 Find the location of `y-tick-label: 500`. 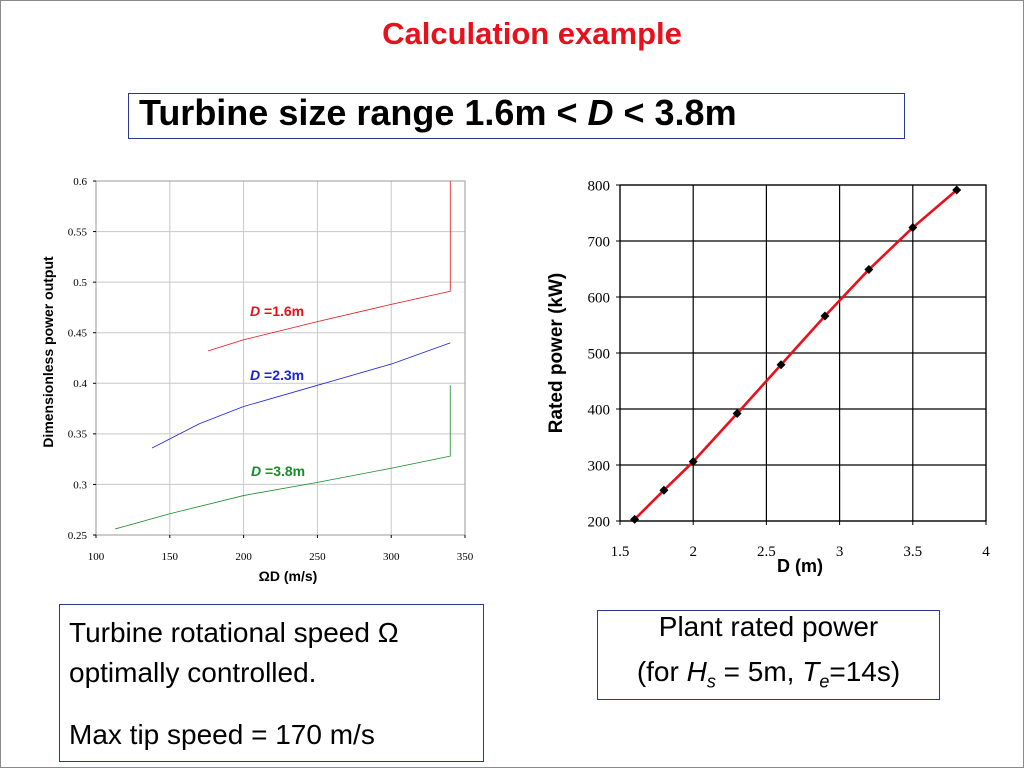

y-tick-label: 500 is located at coordinates (599, 354).